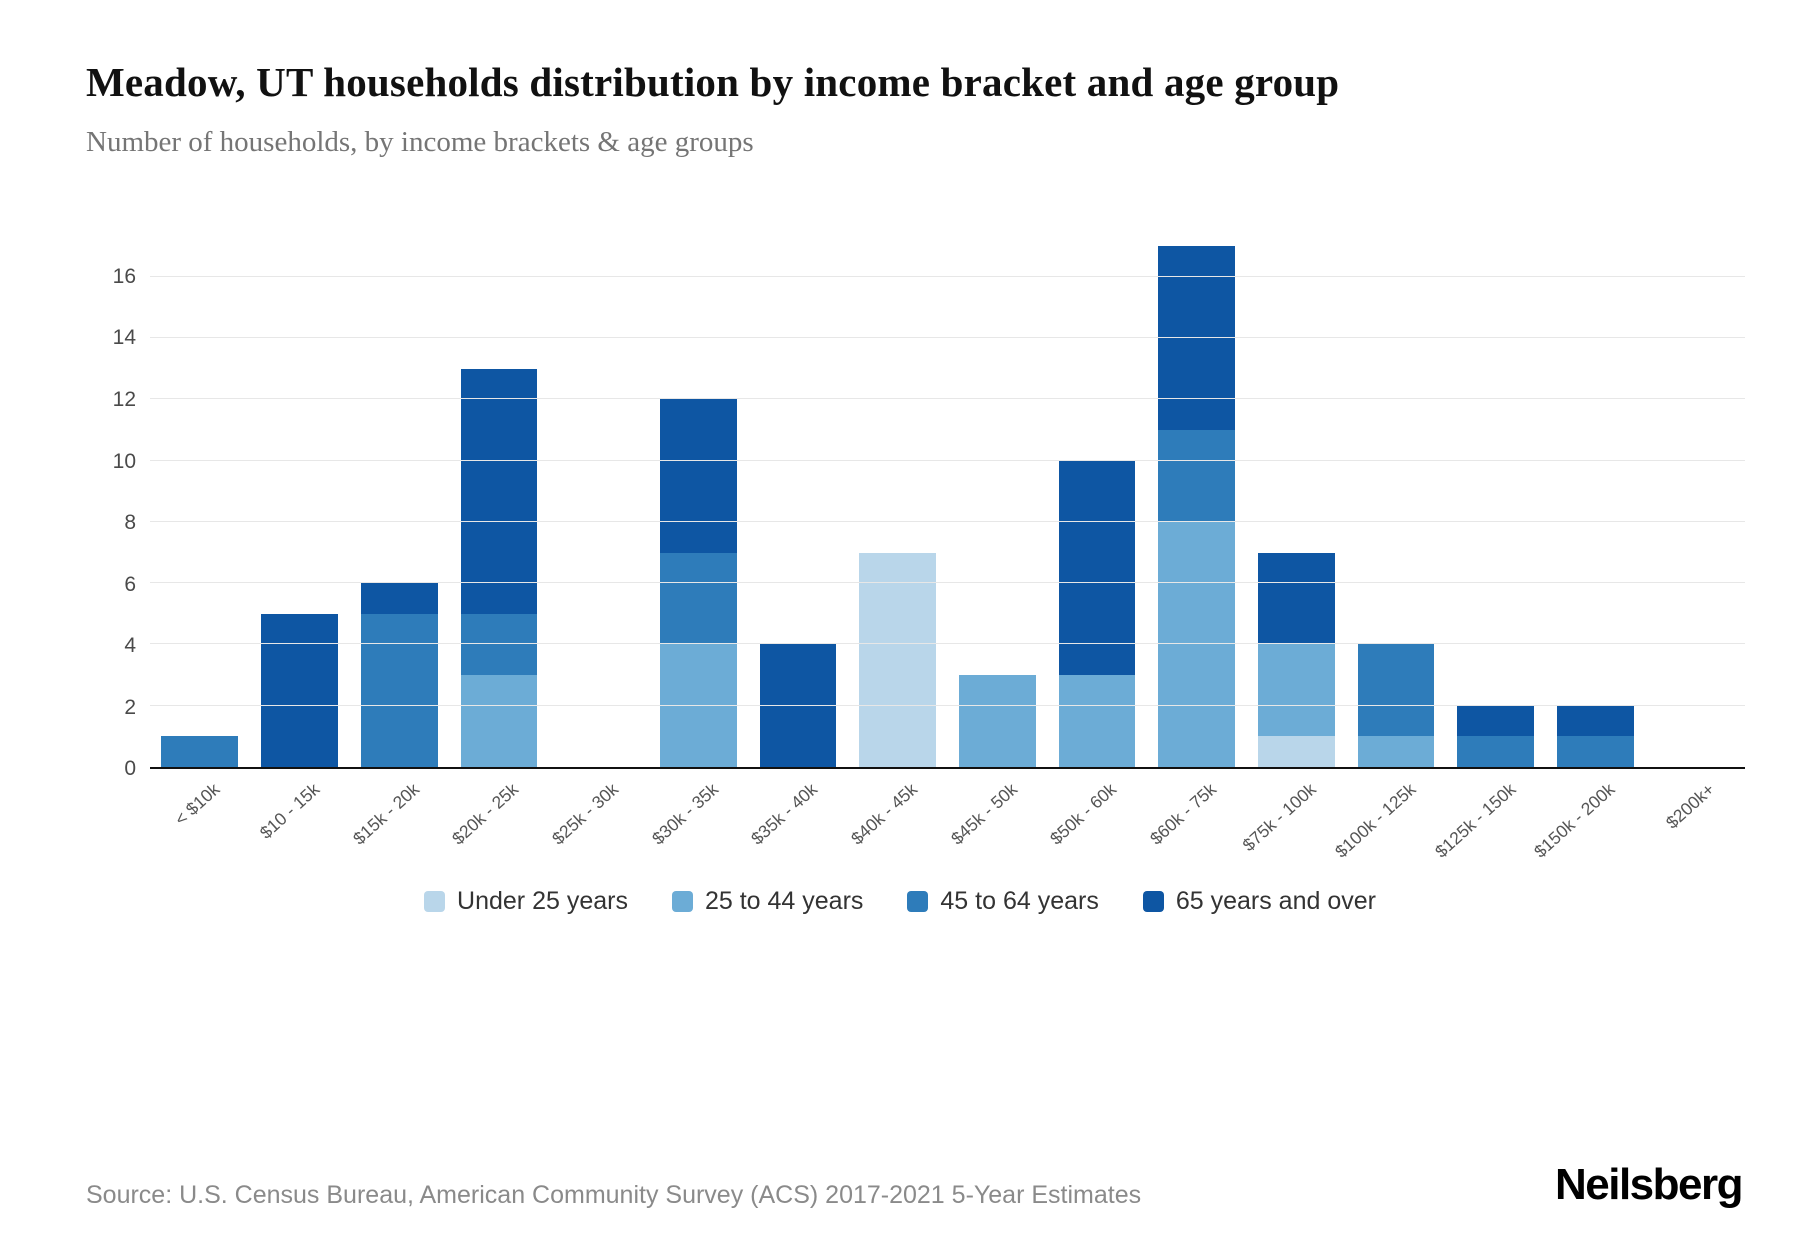 The image size is (1800, 1258). Describe the element at coordinates (542, 901) in the screenshot. I see `legend-label: Under 25 years` at that location.